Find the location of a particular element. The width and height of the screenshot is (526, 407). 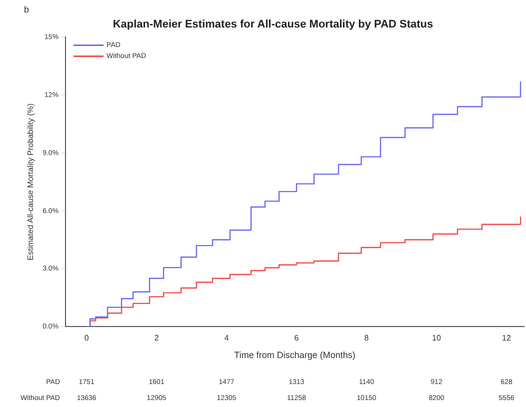

x-tick-label: 12 is located at coordinates (507, 338).